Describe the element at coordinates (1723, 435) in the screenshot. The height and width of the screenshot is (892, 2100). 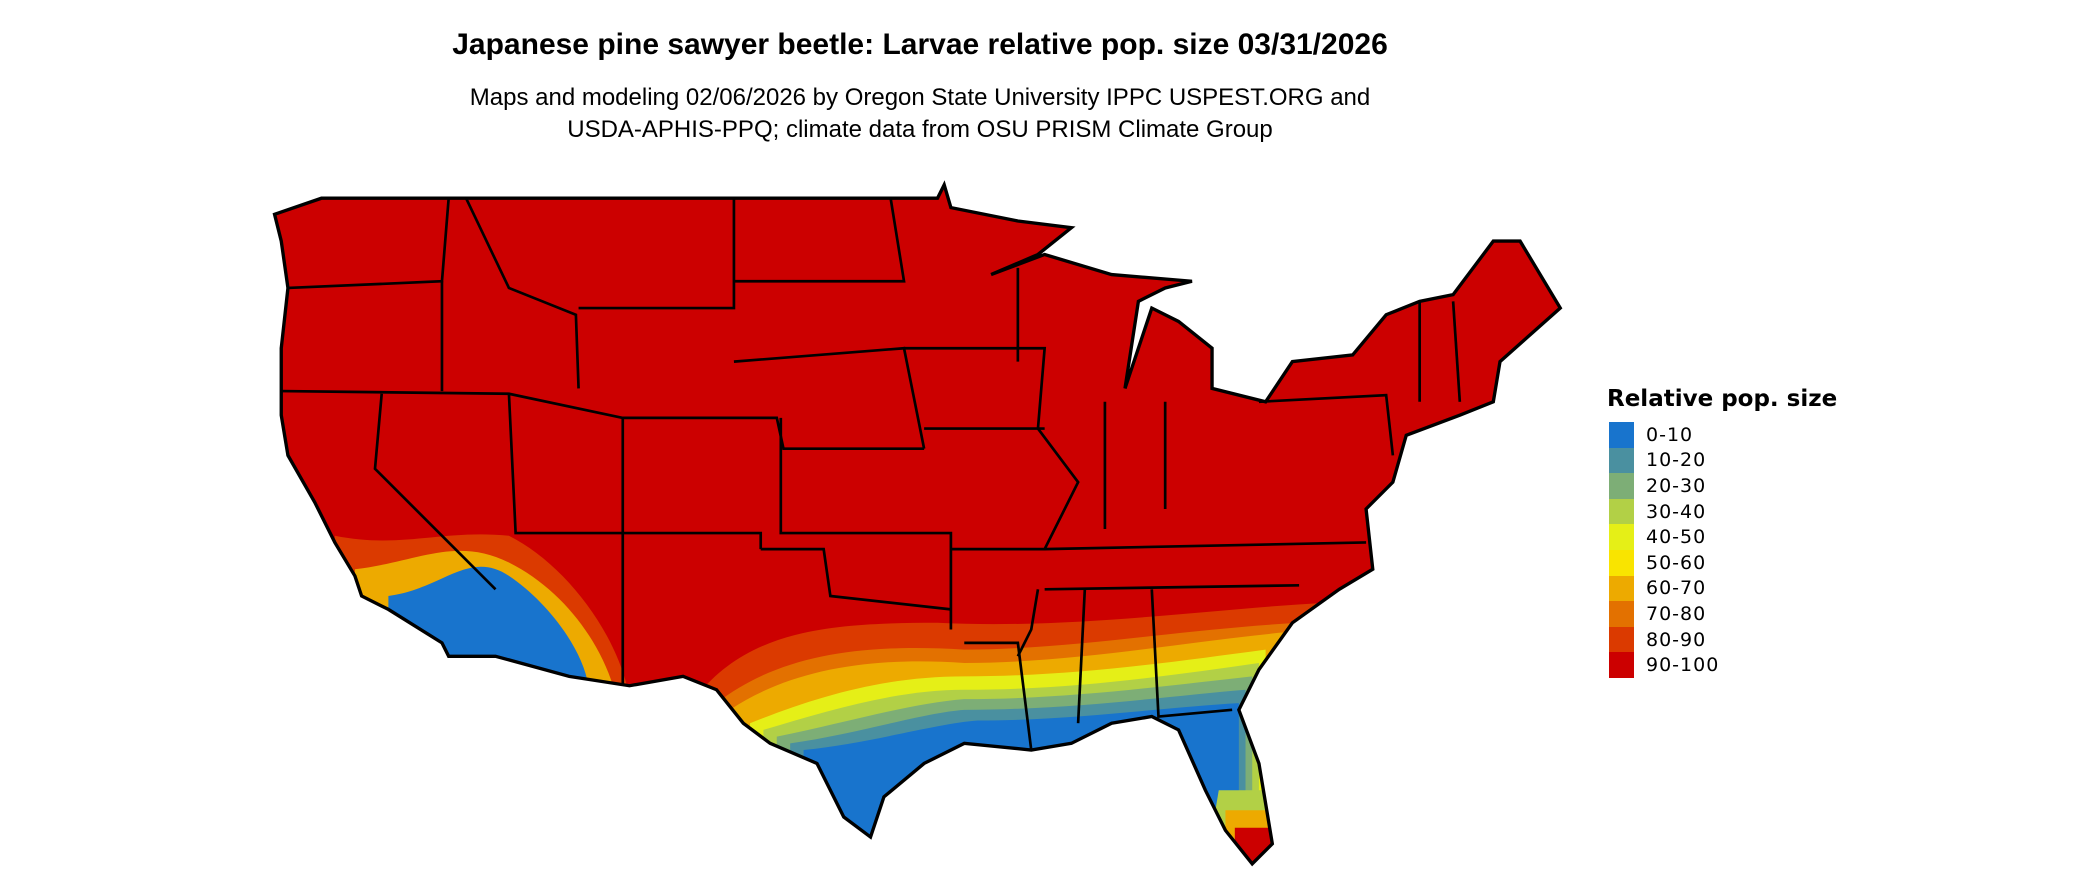
I see `legend-item: 0-10` at that location.